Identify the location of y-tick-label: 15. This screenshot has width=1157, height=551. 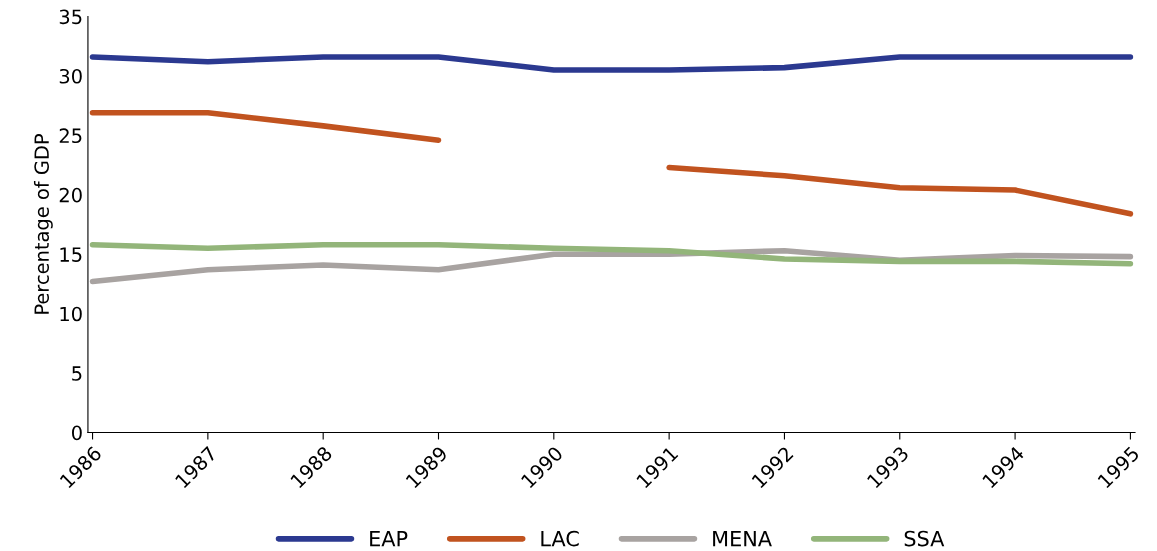
(71, 254).